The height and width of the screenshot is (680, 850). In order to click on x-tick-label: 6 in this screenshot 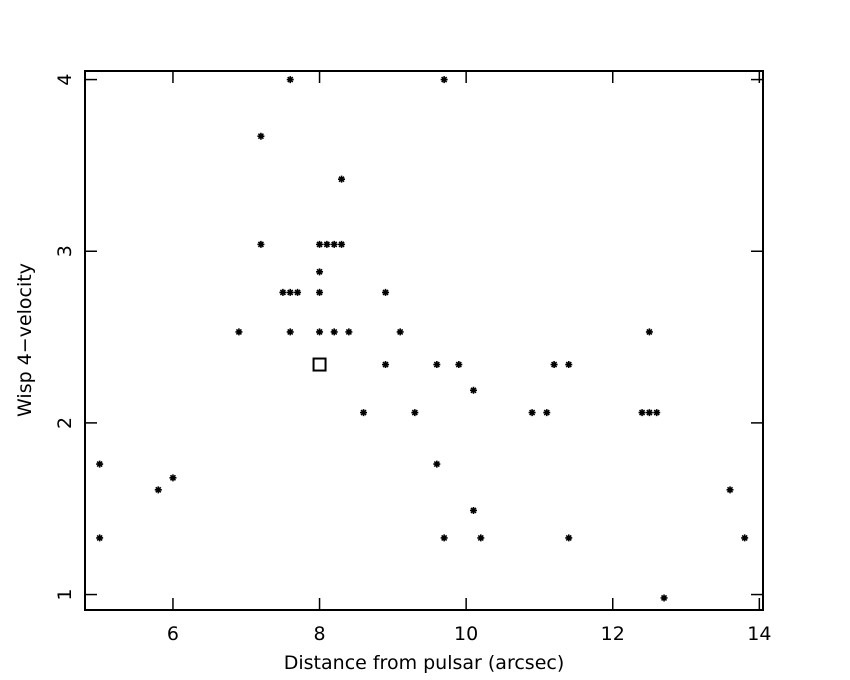, I will do `click(173, 634)`.